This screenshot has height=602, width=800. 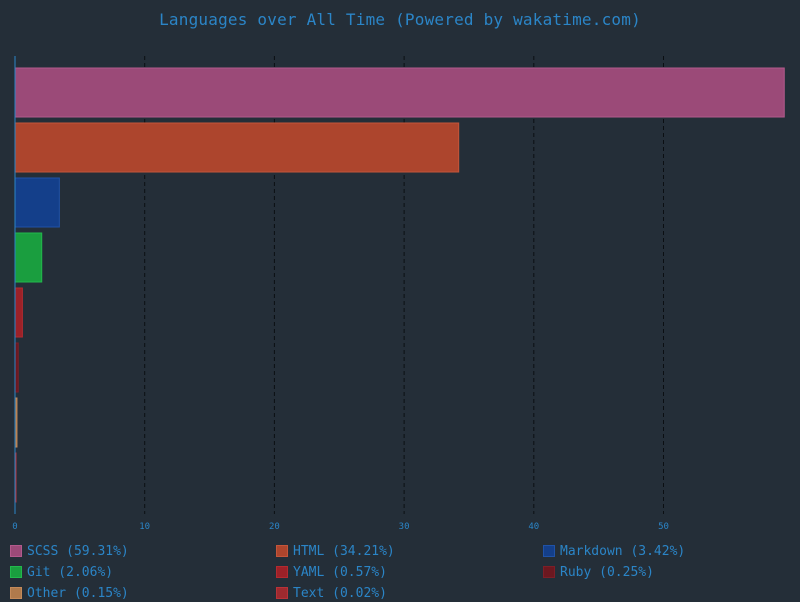 I want to click on legend-label: Git (2.06%), so click(x=70, y=572).